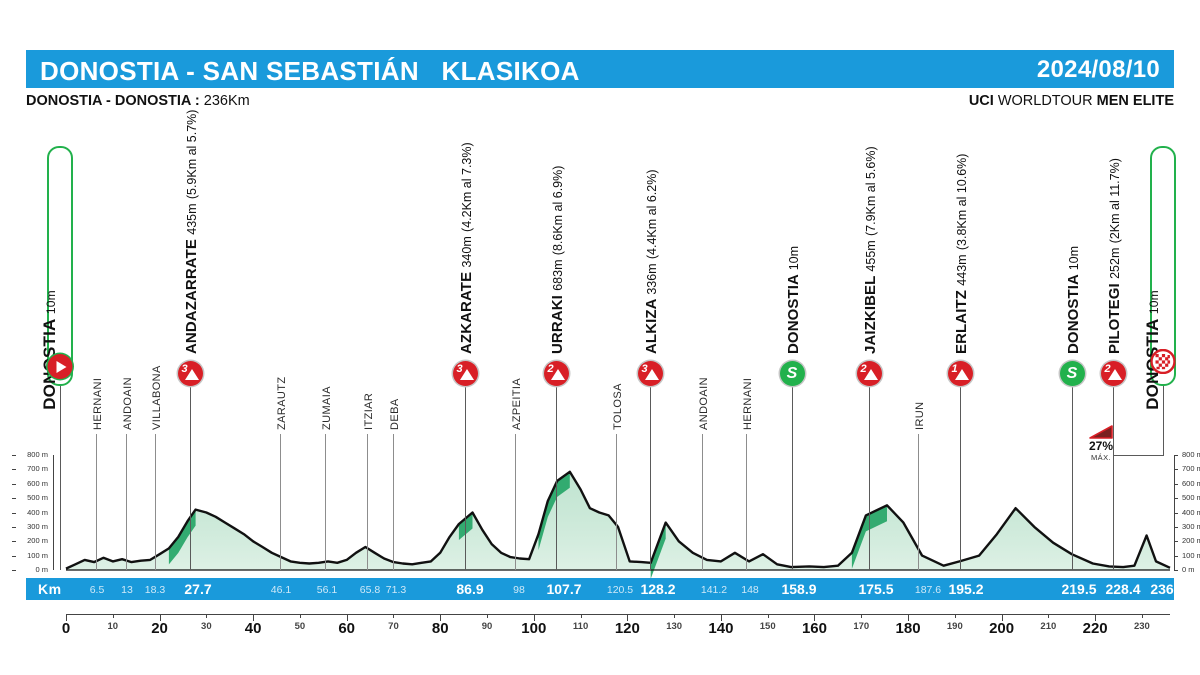 Image resolution: width=1200 pixels, height=675 pixels. Describe the element at coordinates (870, 314) in the screenshot. I see `climb-name: JAIZKIBEL` at that location.